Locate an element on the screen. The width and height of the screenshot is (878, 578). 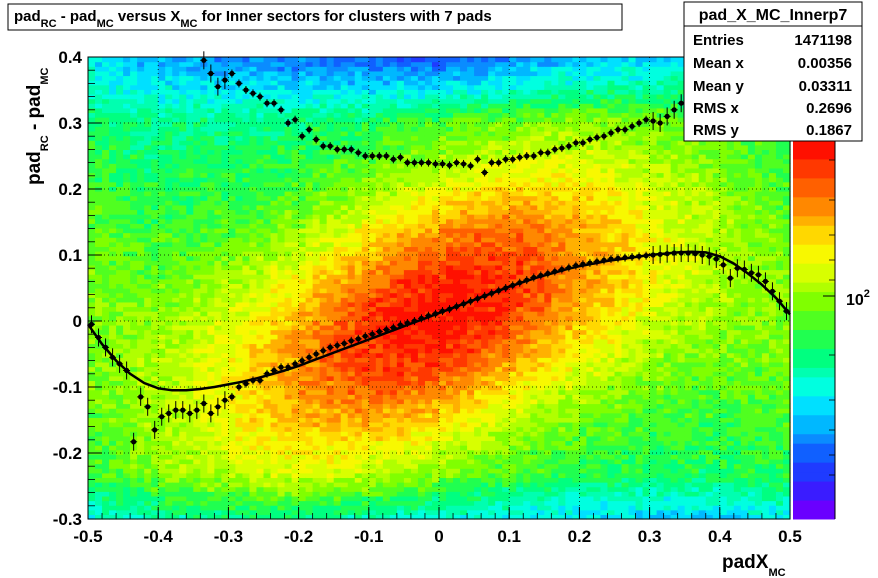
y-tick-label: 0.4 is located at coordinates (70, 57).